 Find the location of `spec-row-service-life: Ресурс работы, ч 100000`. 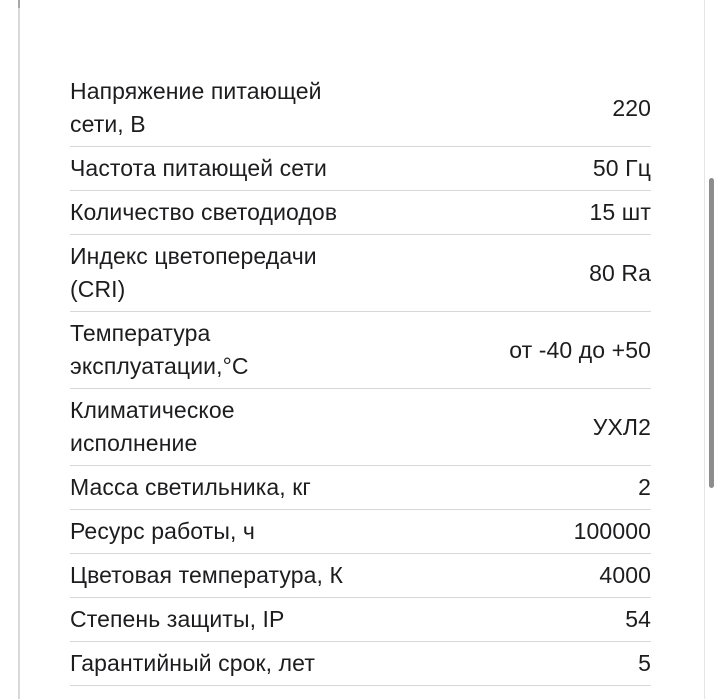

spec-row-service-life: Ресурс работы, ч 100000 is located at coordinates (360, 532).